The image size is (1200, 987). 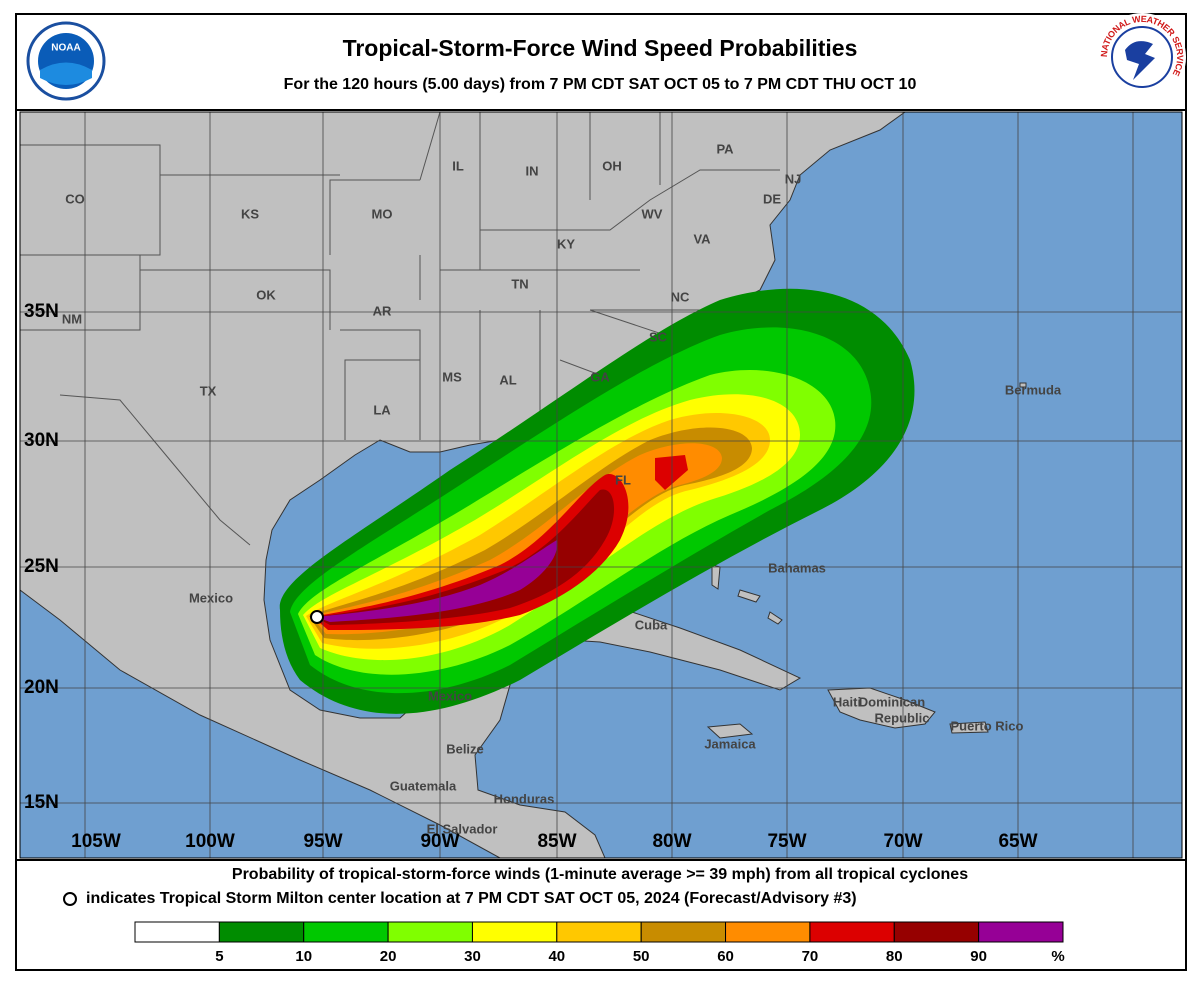 What do you see at coordinates (680, 296) in the screenshot?
I see `place-label: NC` at bounding box center [680, 296].